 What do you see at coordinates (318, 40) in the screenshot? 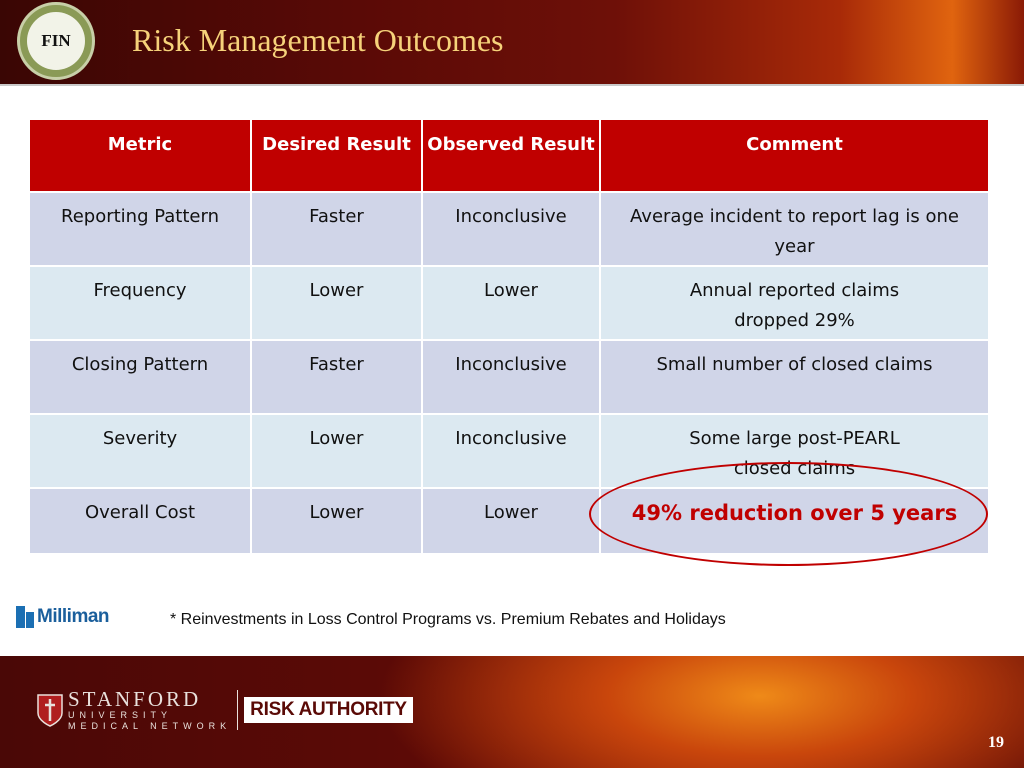
I see `slide-title: Risk Management Outcomes` at bounding box center [318, 40].